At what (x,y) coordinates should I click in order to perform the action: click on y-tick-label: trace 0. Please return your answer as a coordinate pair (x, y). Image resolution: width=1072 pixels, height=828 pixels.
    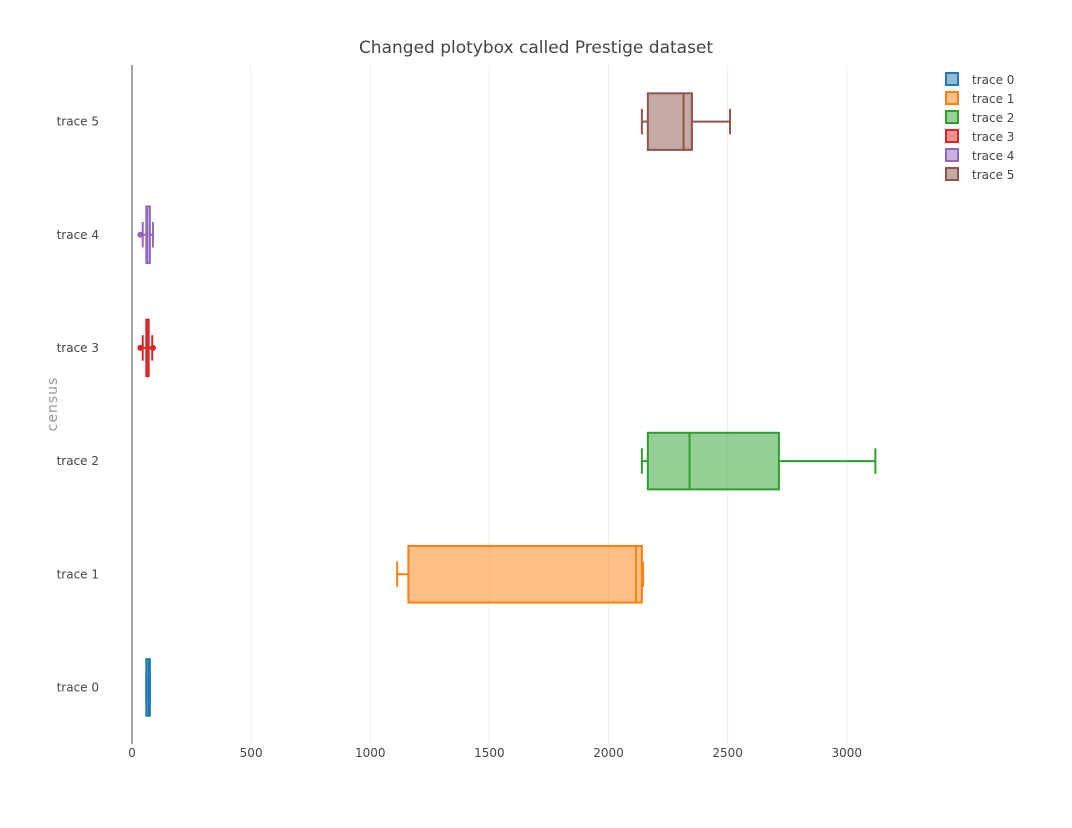
    Looking at the image, I should click on (78, 687).